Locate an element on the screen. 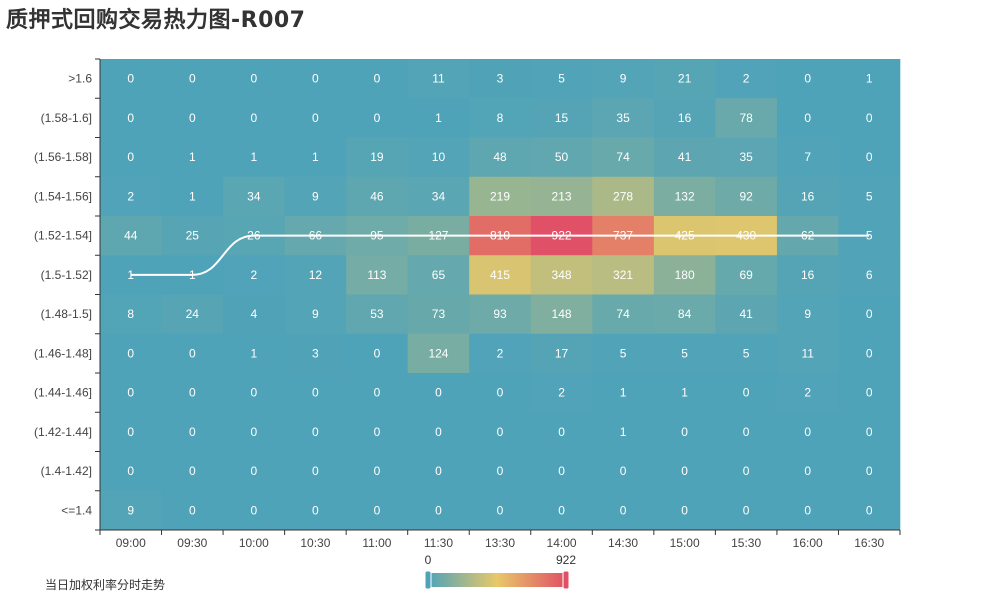 This screenshot has width=1000, height=600. cell-value-label: 12 is located at coordinates (316, 275).